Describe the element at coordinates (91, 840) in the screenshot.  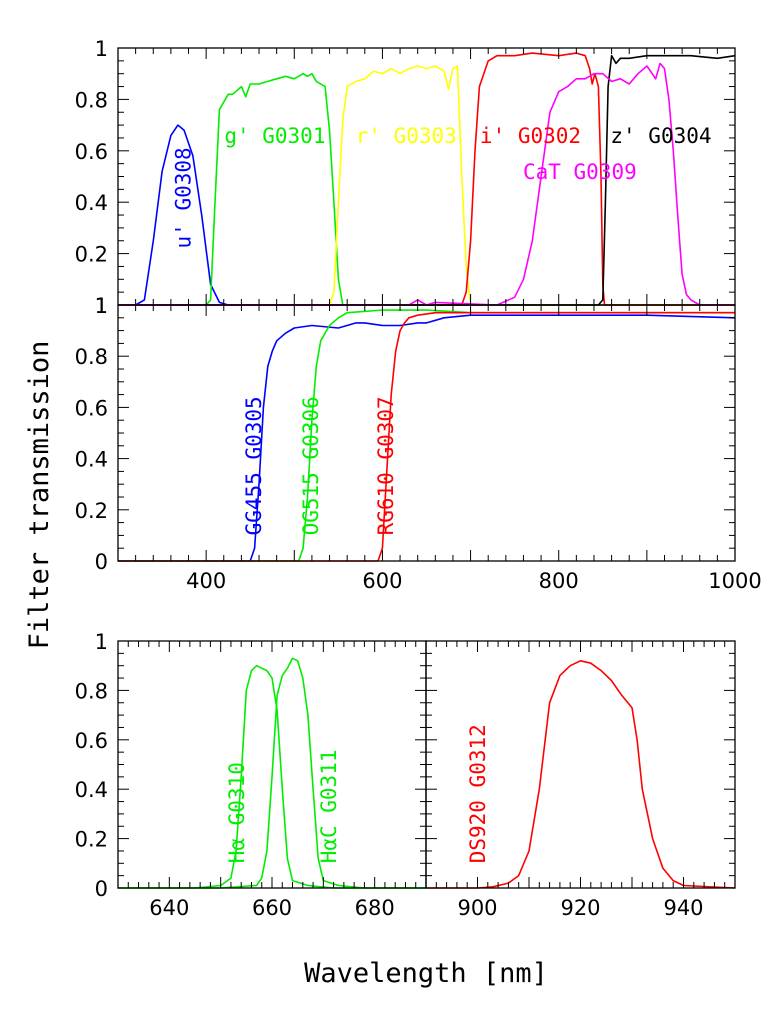
I see `y-tick-label-halpha: 0.2` at that location.